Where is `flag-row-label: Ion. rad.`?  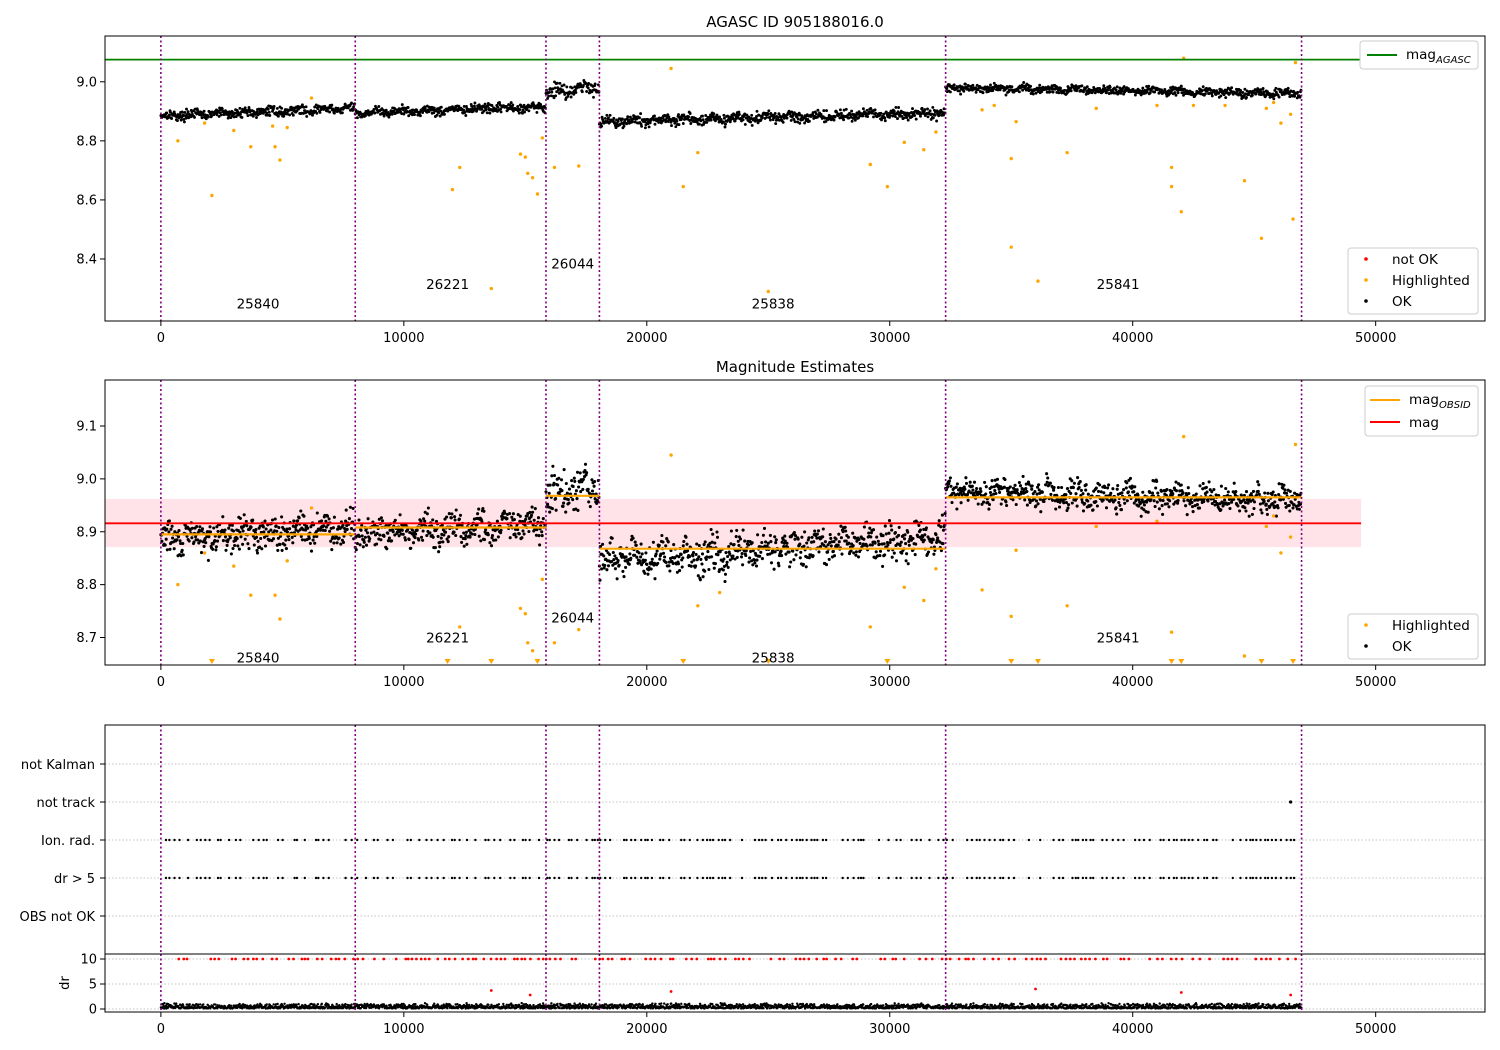
flag-row-label: Ion. rad. is located at coordinates (68, 841).